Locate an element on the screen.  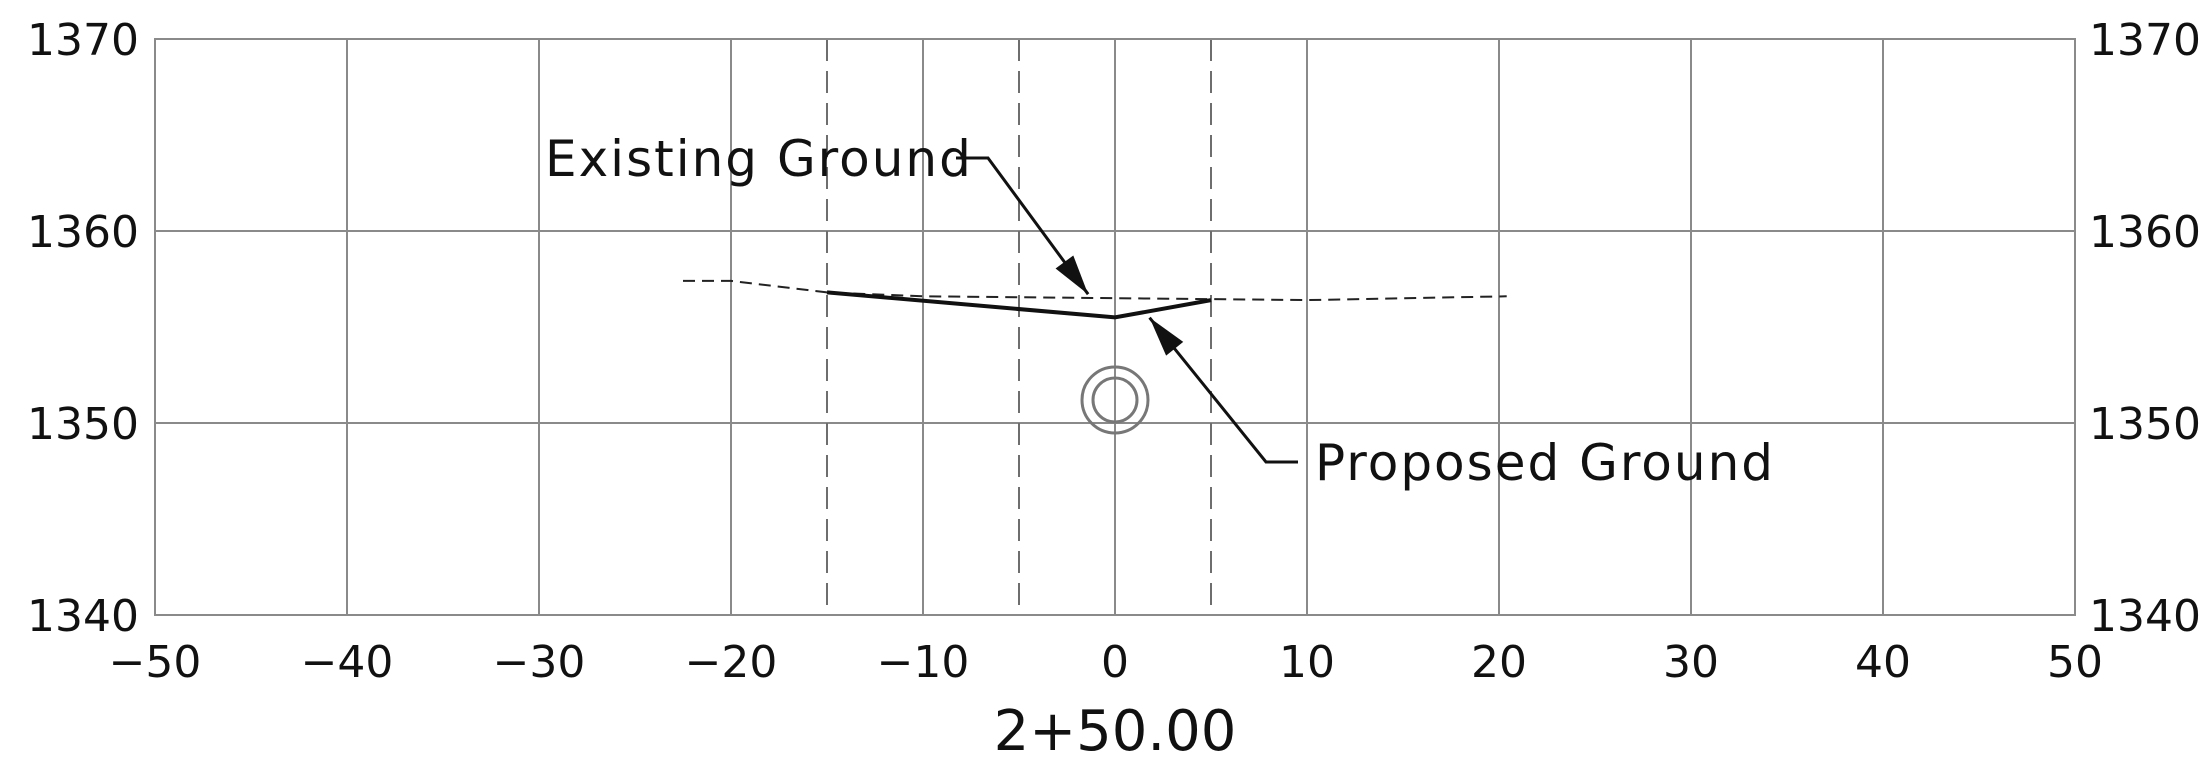
y-tick-label-left: 1370 is located at coordinates (83, 40).